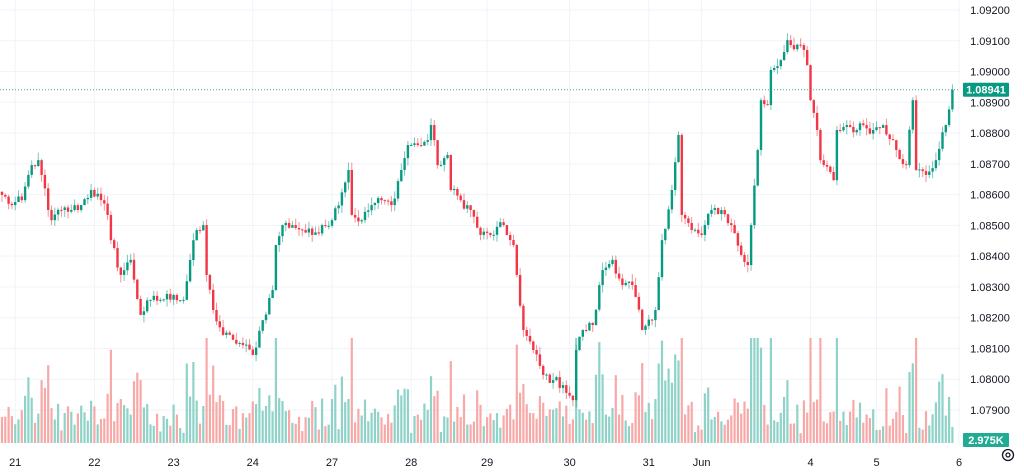 Image resolution: width=1024 pixels, height=473 pixels. I want to click on time-tick-label: 27, so click(332, 463).